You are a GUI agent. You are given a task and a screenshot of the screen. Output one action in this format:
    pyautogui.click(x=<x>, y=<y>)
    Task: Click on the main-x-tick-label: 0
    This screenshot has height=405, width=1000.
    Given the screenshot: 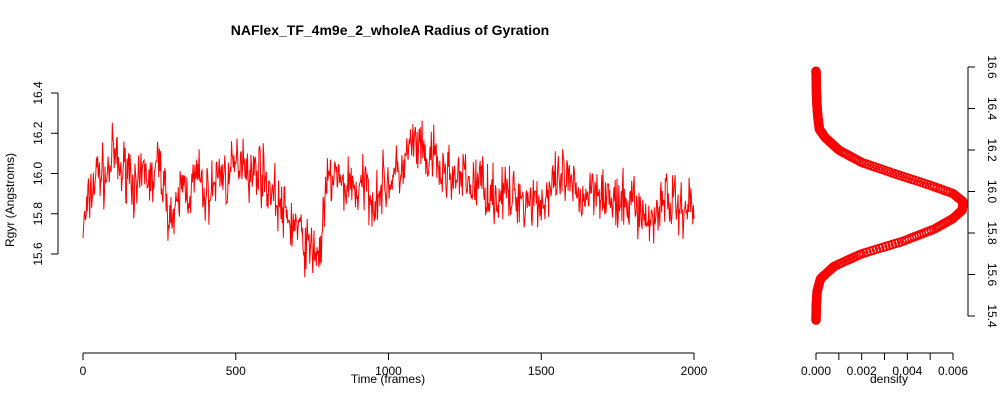 What is the action you would take?
    pyautogui.click(x=83, y=371)
    